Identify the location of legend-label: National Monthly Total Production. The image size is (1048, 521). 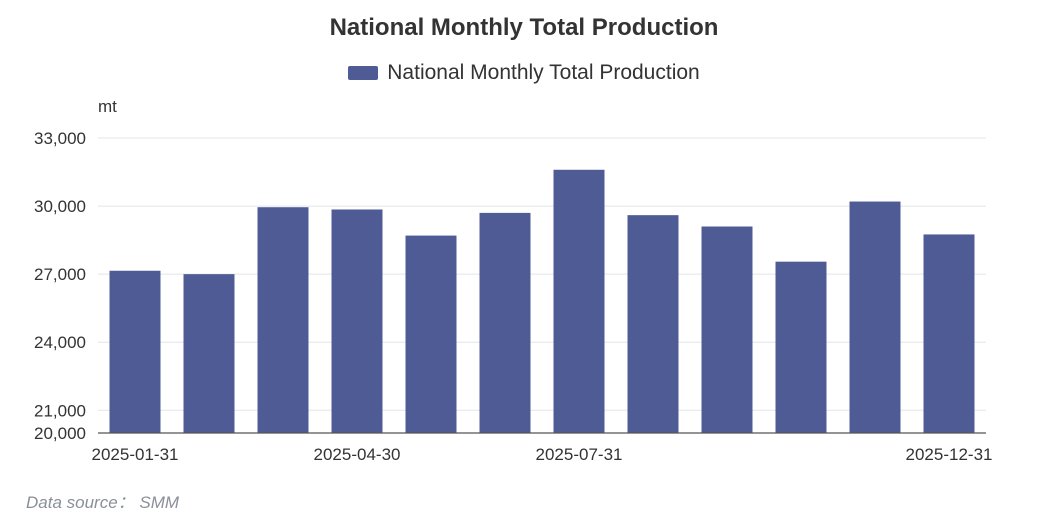
(543, 72).